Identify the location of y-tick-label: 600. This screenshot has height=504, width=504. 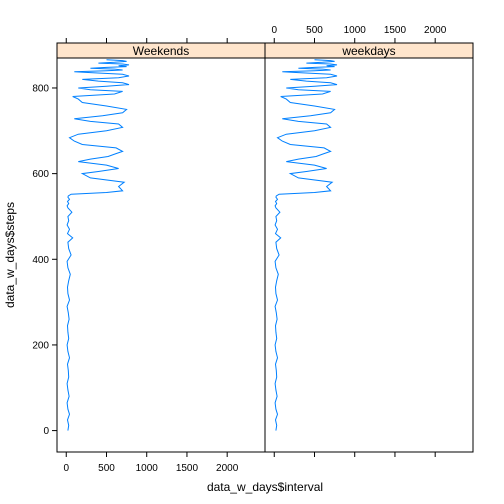
(40, 174).